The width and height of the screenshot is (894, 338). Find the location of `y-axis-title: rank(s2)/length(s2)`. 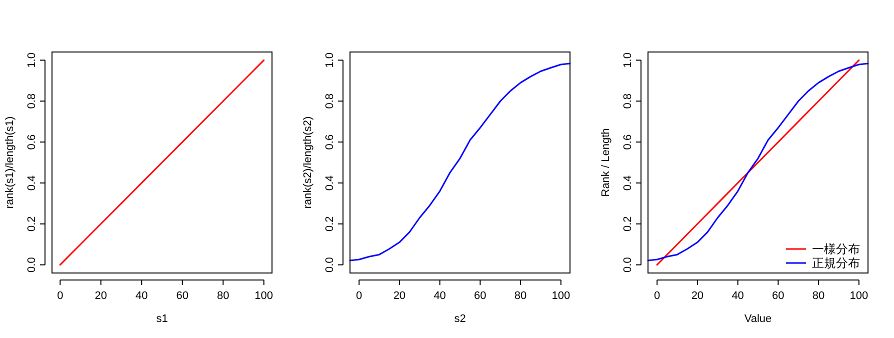

y-axis-title: rank(s2)/length(s2) is located at coordinates (308, 162).